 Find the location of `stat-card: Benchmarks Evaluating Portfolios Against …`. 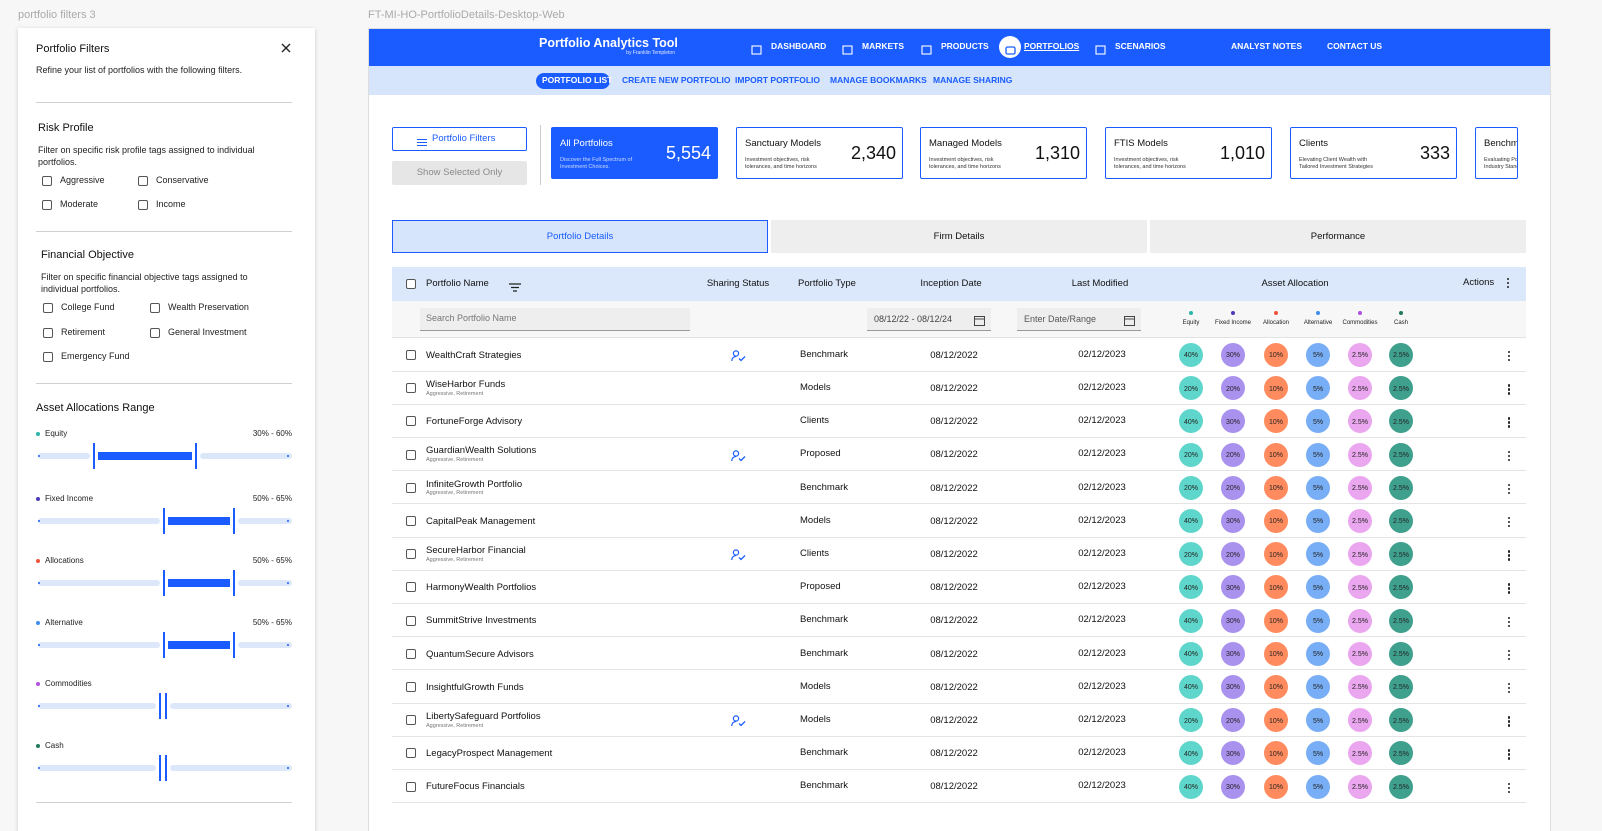

stat-card: Benchmarks Evaluating Portfolios Against … is located at coordinates (1496, 153).